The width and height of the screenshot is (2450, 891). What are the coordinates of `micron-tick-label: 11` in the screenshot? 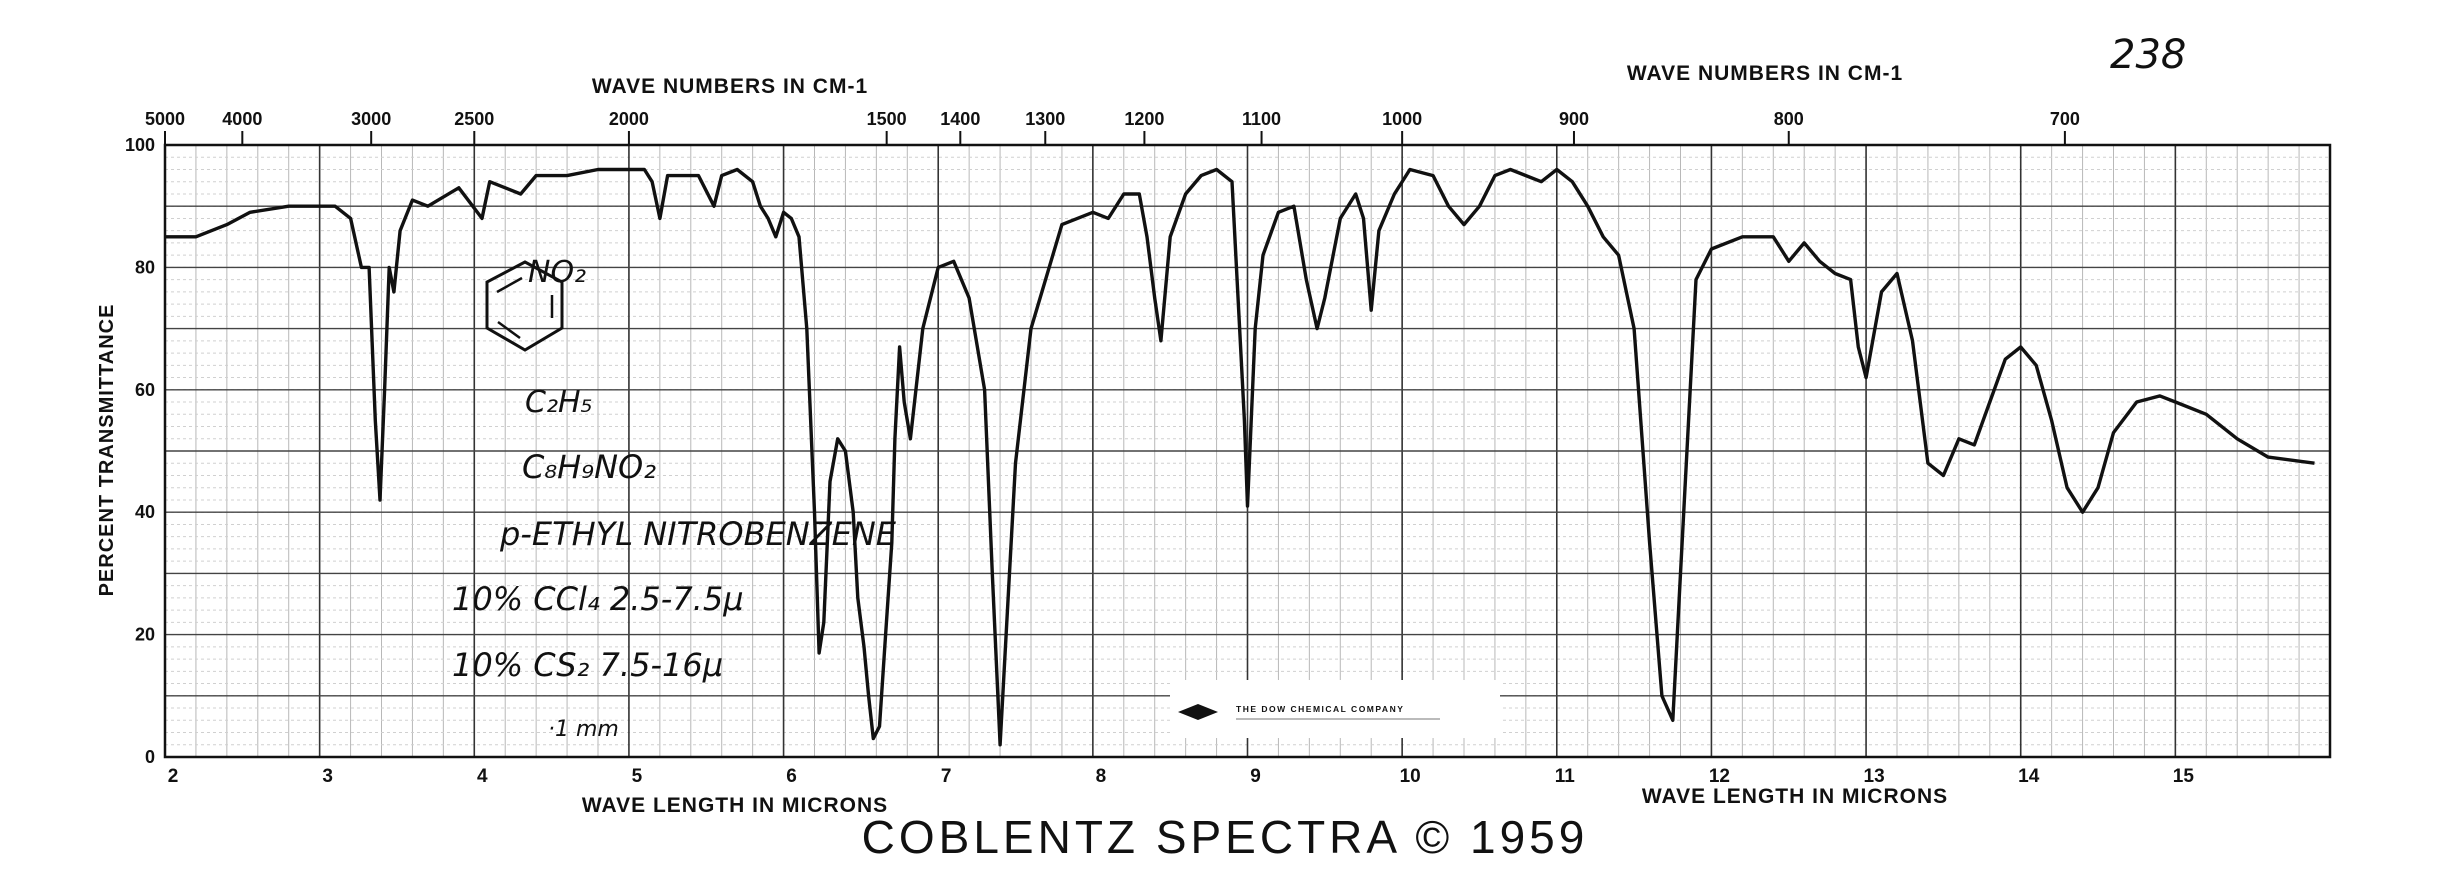 It's located at (1565, 776).